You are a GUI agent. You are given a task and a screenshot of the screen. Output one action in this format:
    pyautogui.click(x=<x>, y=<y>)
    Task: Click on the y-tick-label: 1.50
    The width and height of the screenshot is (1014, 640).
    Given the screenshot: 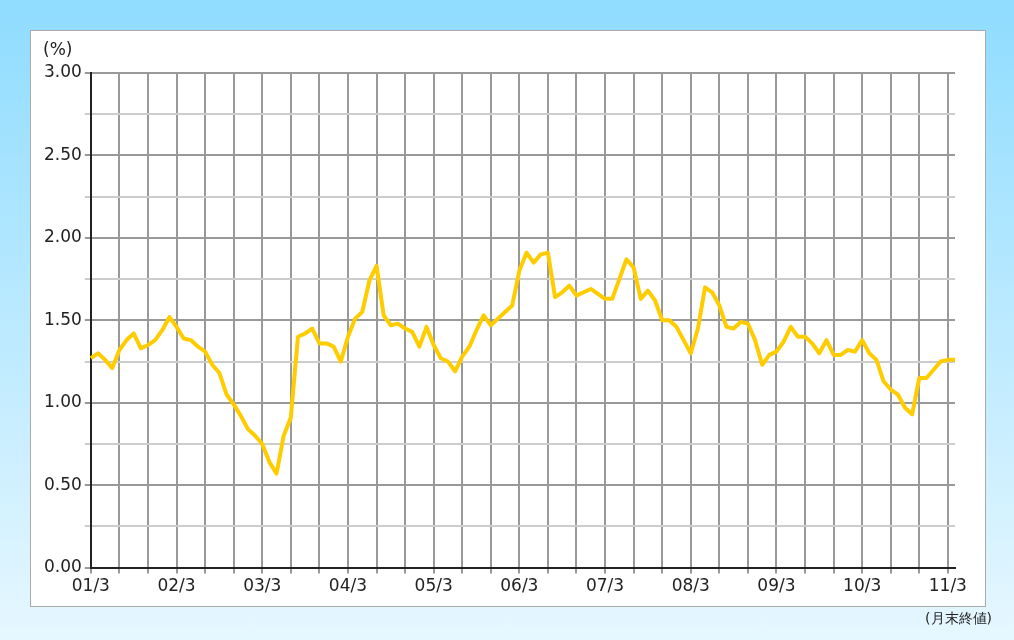 What is the action you would take?
    pyautogui.click(x=62, y=318)
    